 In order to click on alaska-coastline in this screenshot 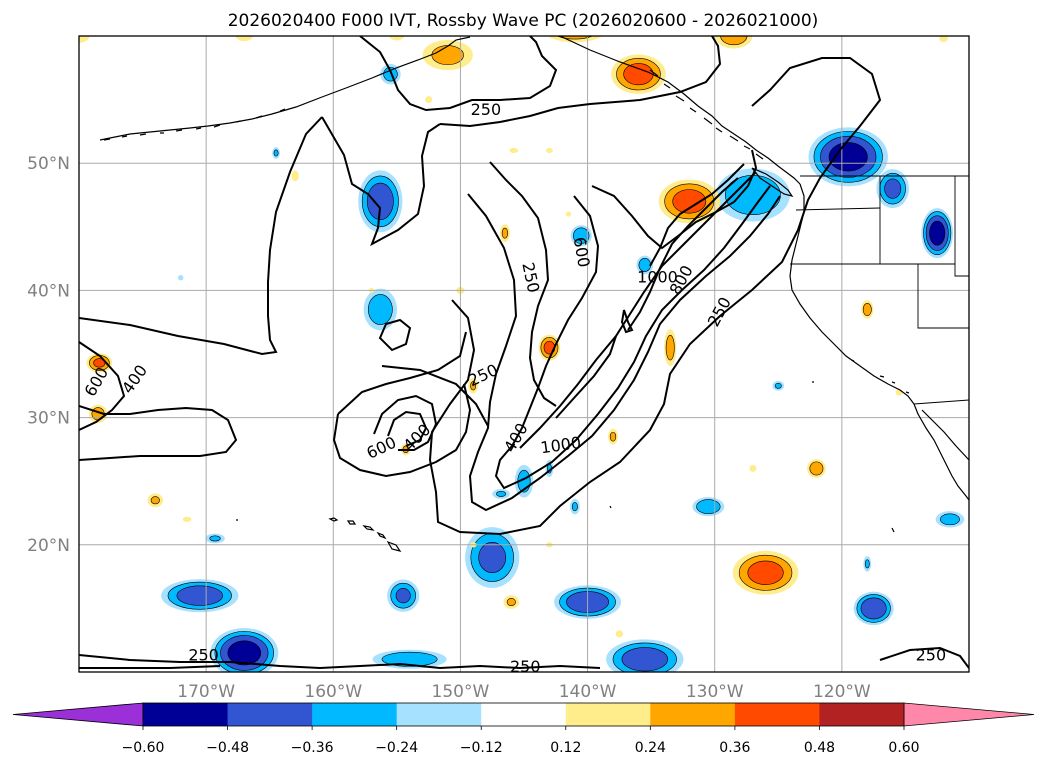, I will do `click(285, 88)`.